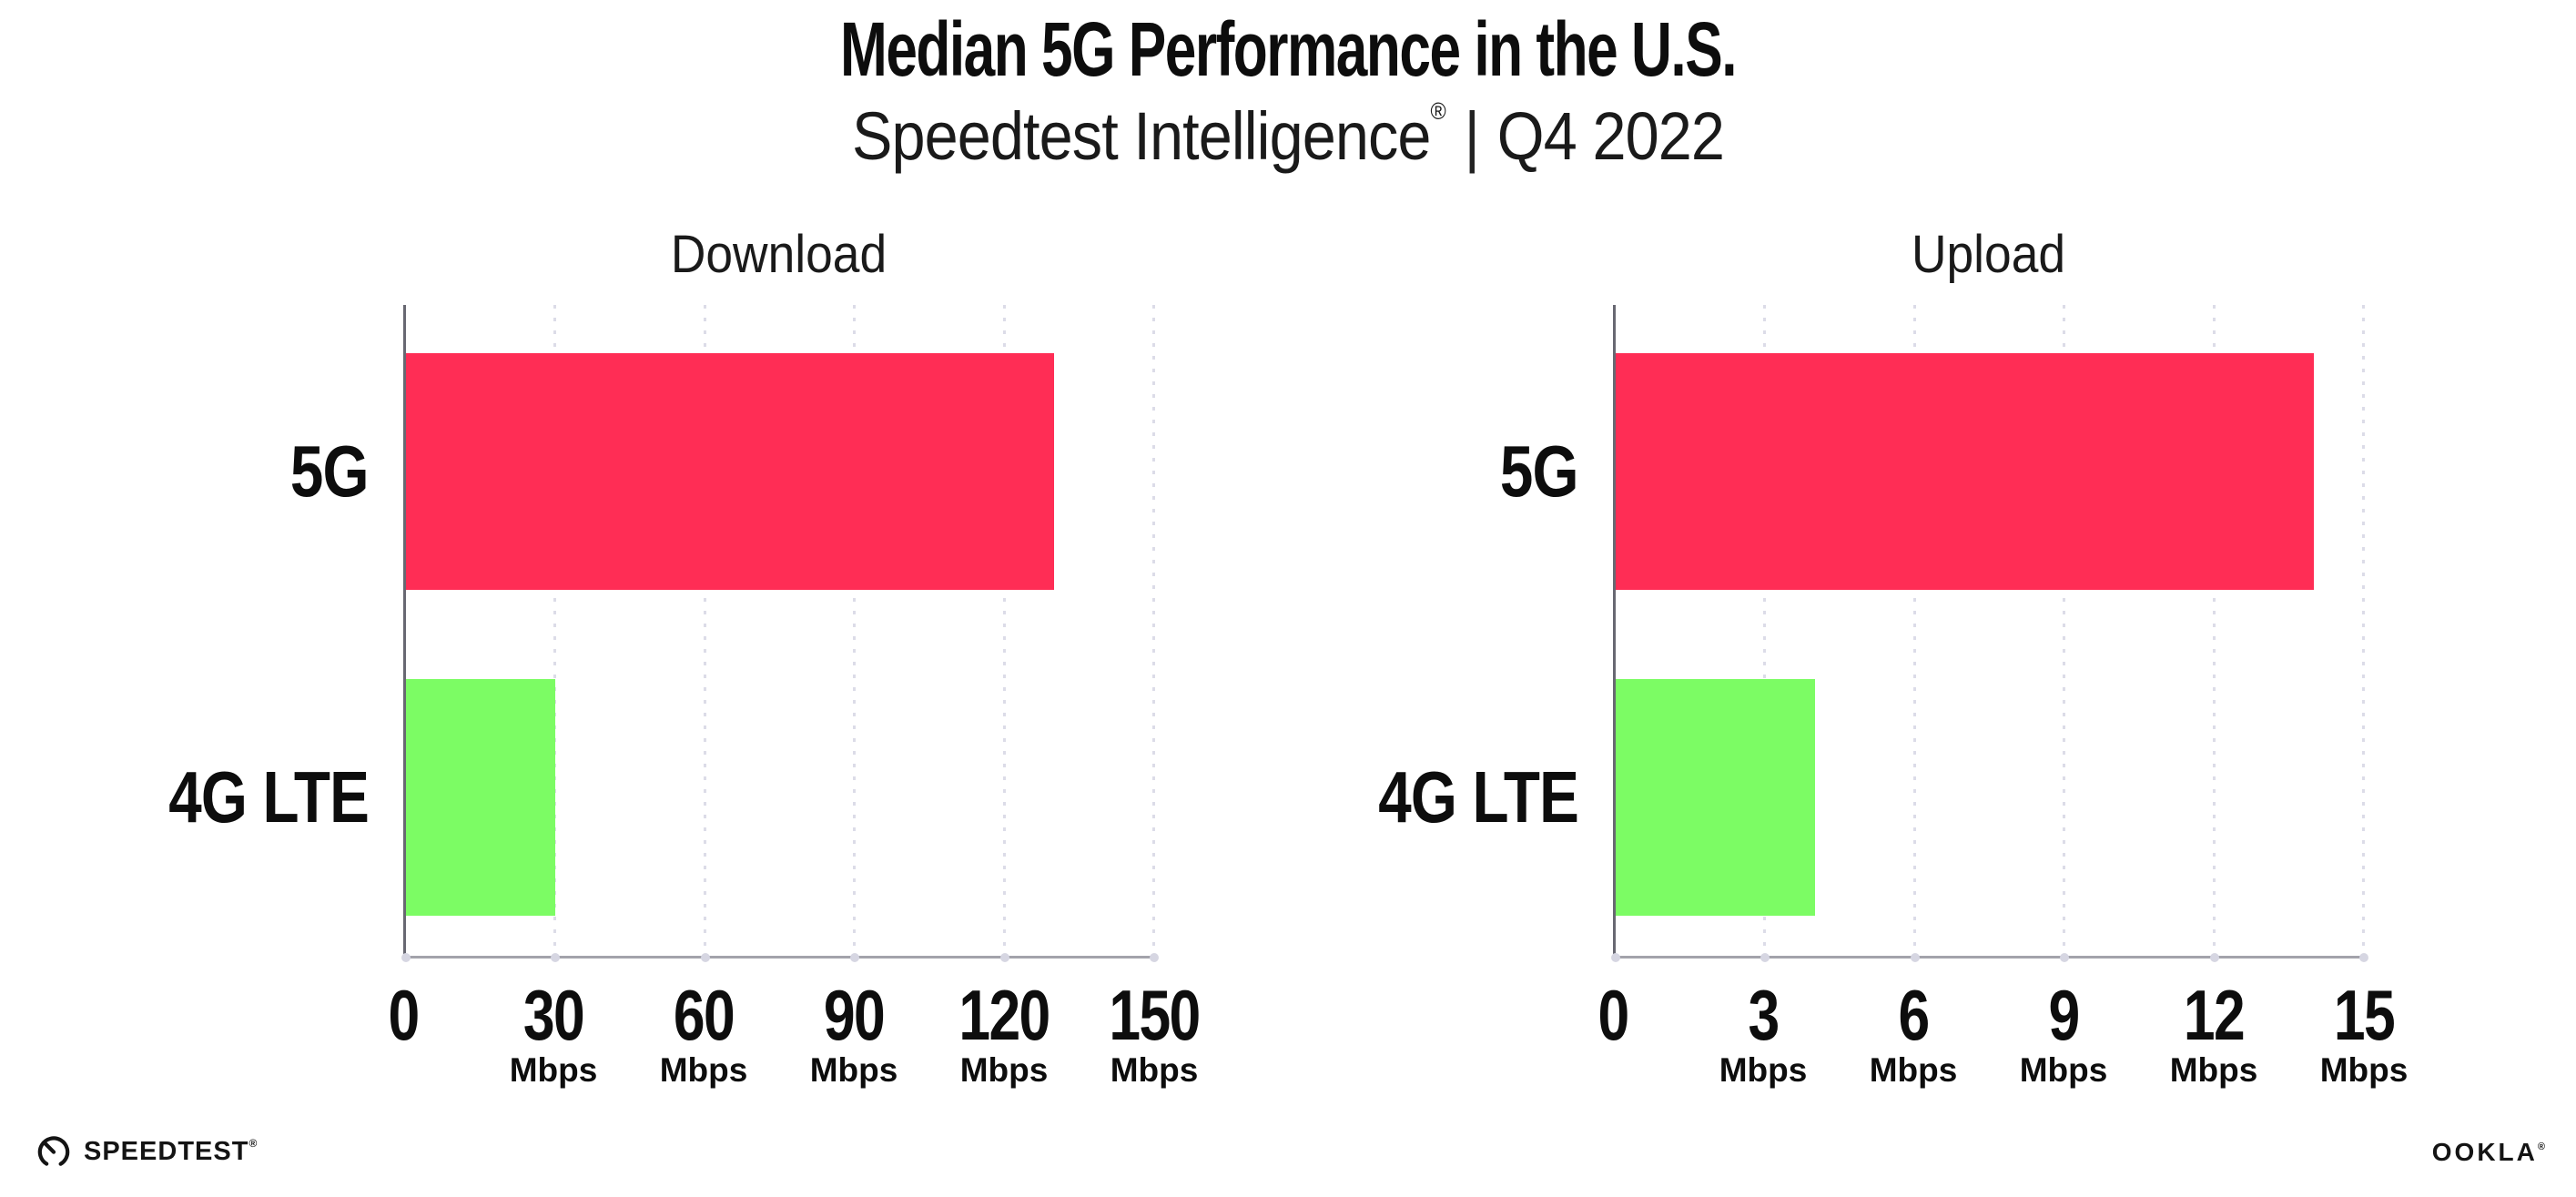 The width and height of the screenshot is (2576, 1197). What do you see at coordinates (54, 1151) in the screenshot?
I see `speedtest-gauge-icon` at bounding box center [54, 1151].